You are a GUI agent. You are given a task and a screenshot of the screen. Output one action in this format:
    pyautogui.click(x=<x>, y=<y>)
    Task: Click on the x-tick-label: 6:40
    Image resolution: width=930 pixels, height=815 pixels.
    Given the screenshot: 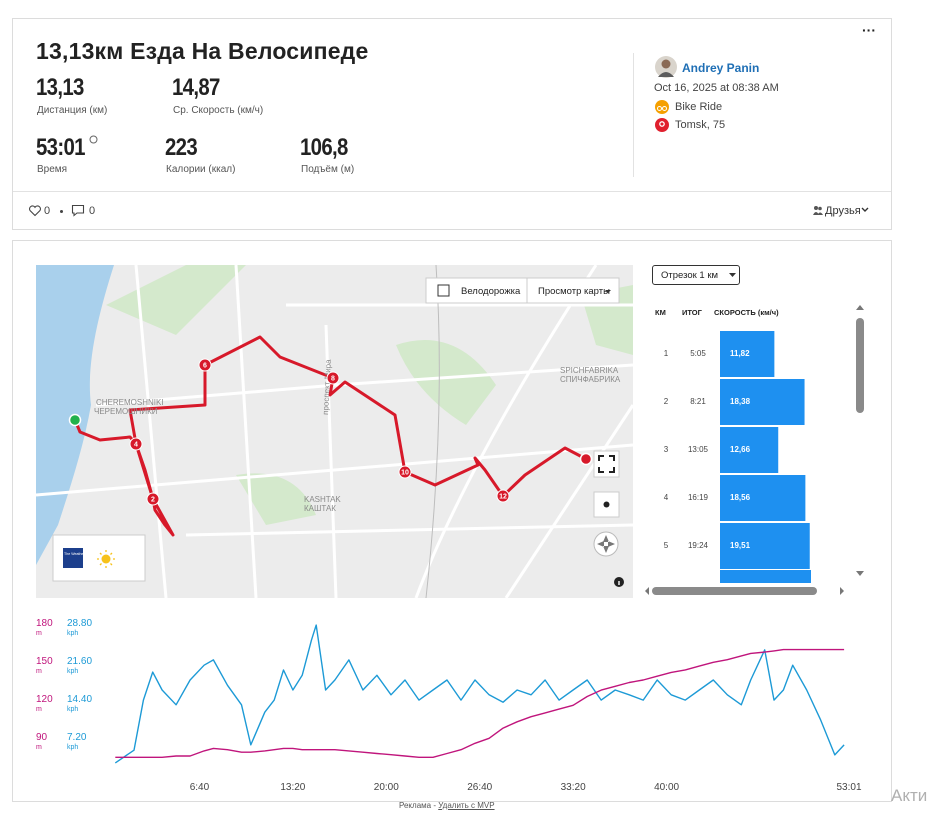 What is the action you would take?
    pyautogui.click(x=200, y=787)
    